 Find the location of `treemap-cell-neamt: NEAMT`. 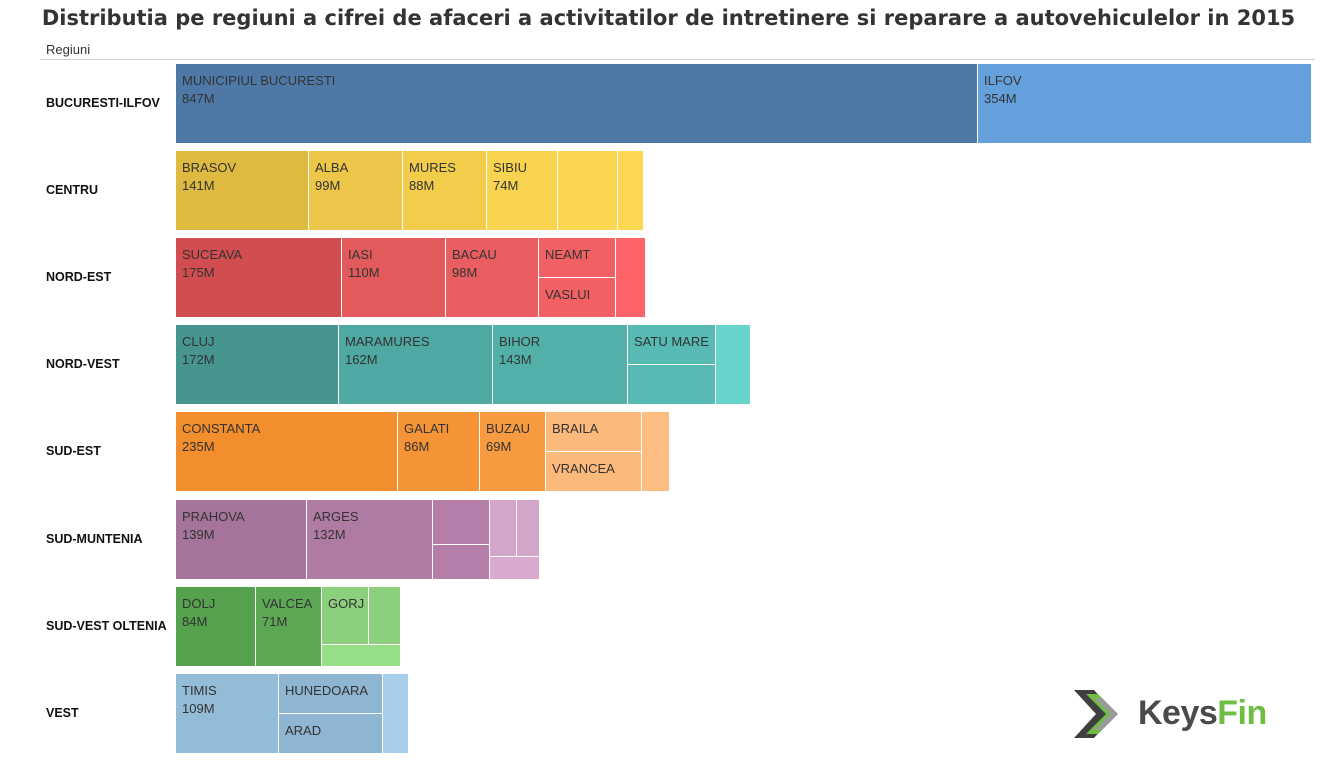

treemap-cell-neamt: NEAMT is located at coordinates (577, 258).